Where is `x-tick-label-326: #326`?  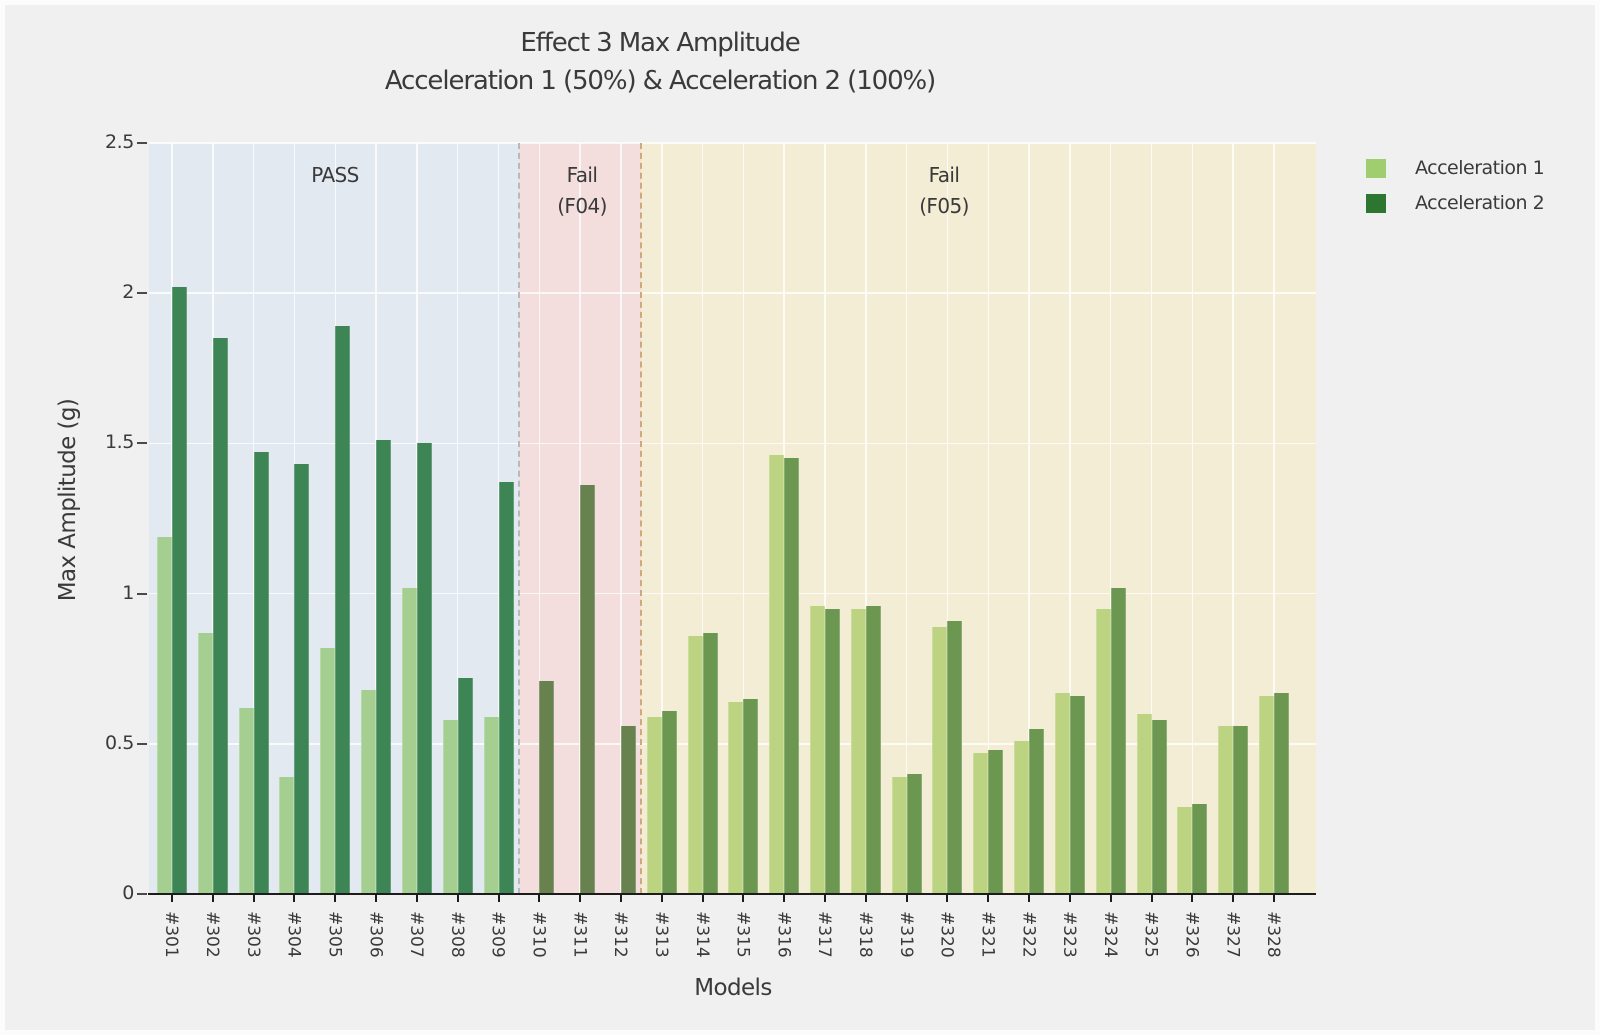
x-tick-label-326: #326 is located at coordinates (1191, 934).